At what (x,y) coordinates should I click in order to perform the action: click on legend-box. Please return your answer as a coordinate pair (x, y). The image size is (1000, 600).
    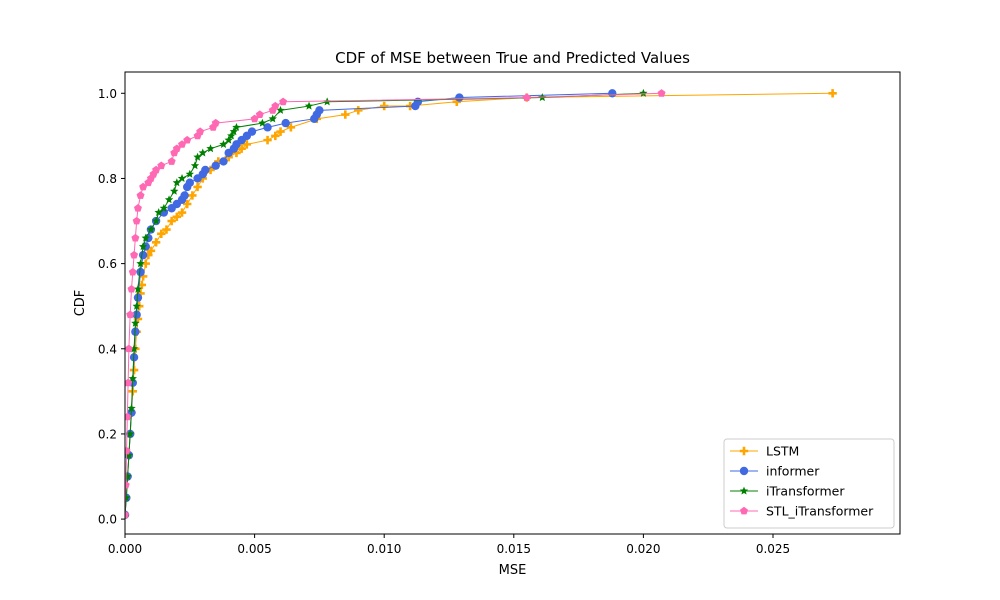
    Looking at the image, I should click on (809, 483).